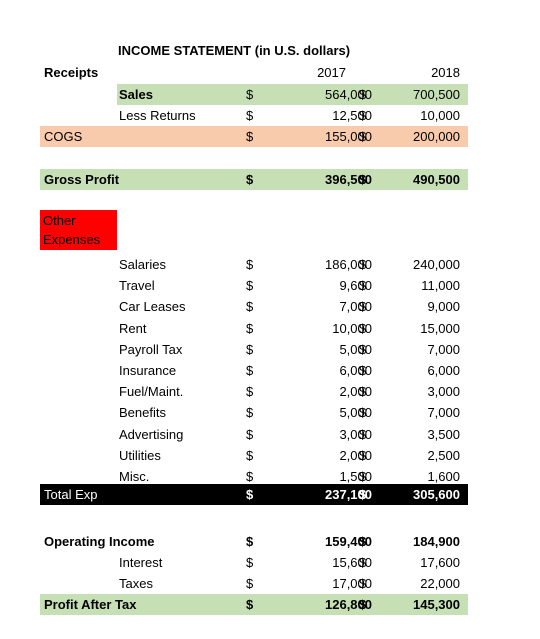  Describe the element at coordinates (151, 434) in the screenshot. I see `expense-label: Advertising` at that location.